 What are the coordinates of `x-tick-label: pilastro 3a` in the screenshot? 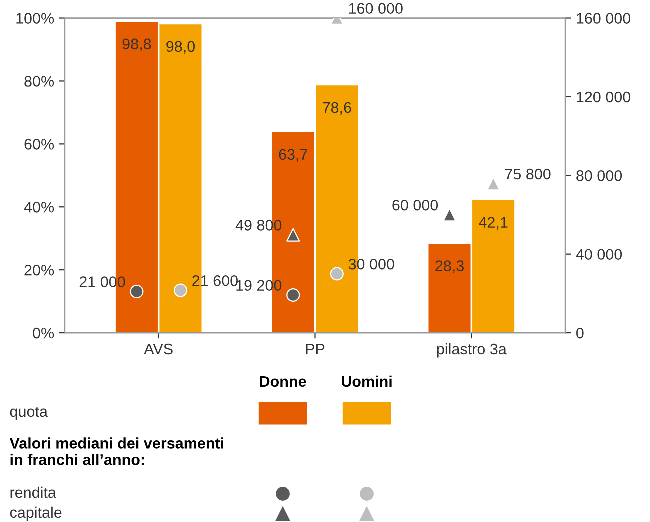 It's located at (472, 350).